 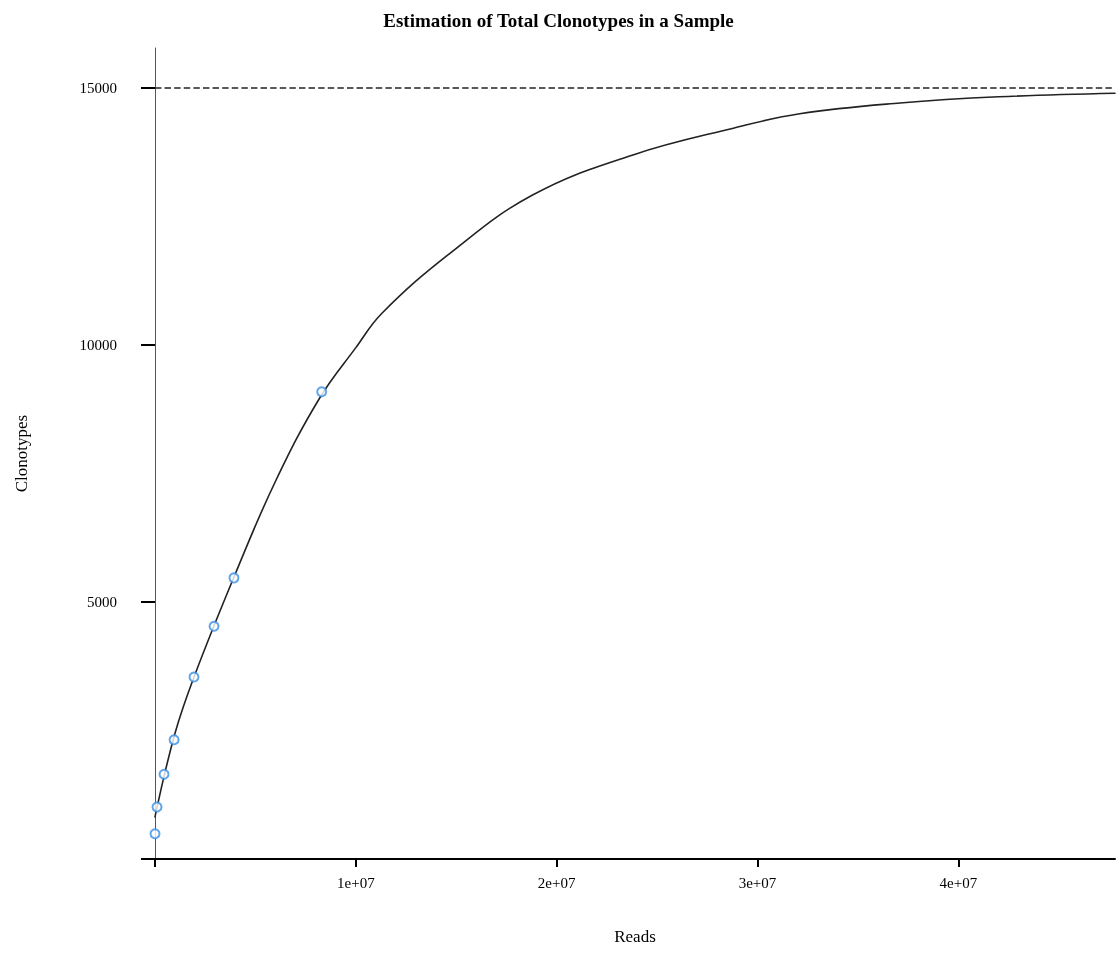 I want to click on chart-title: Estimation of Total Clonotypes in a Sample, so click(x=558, y=20).